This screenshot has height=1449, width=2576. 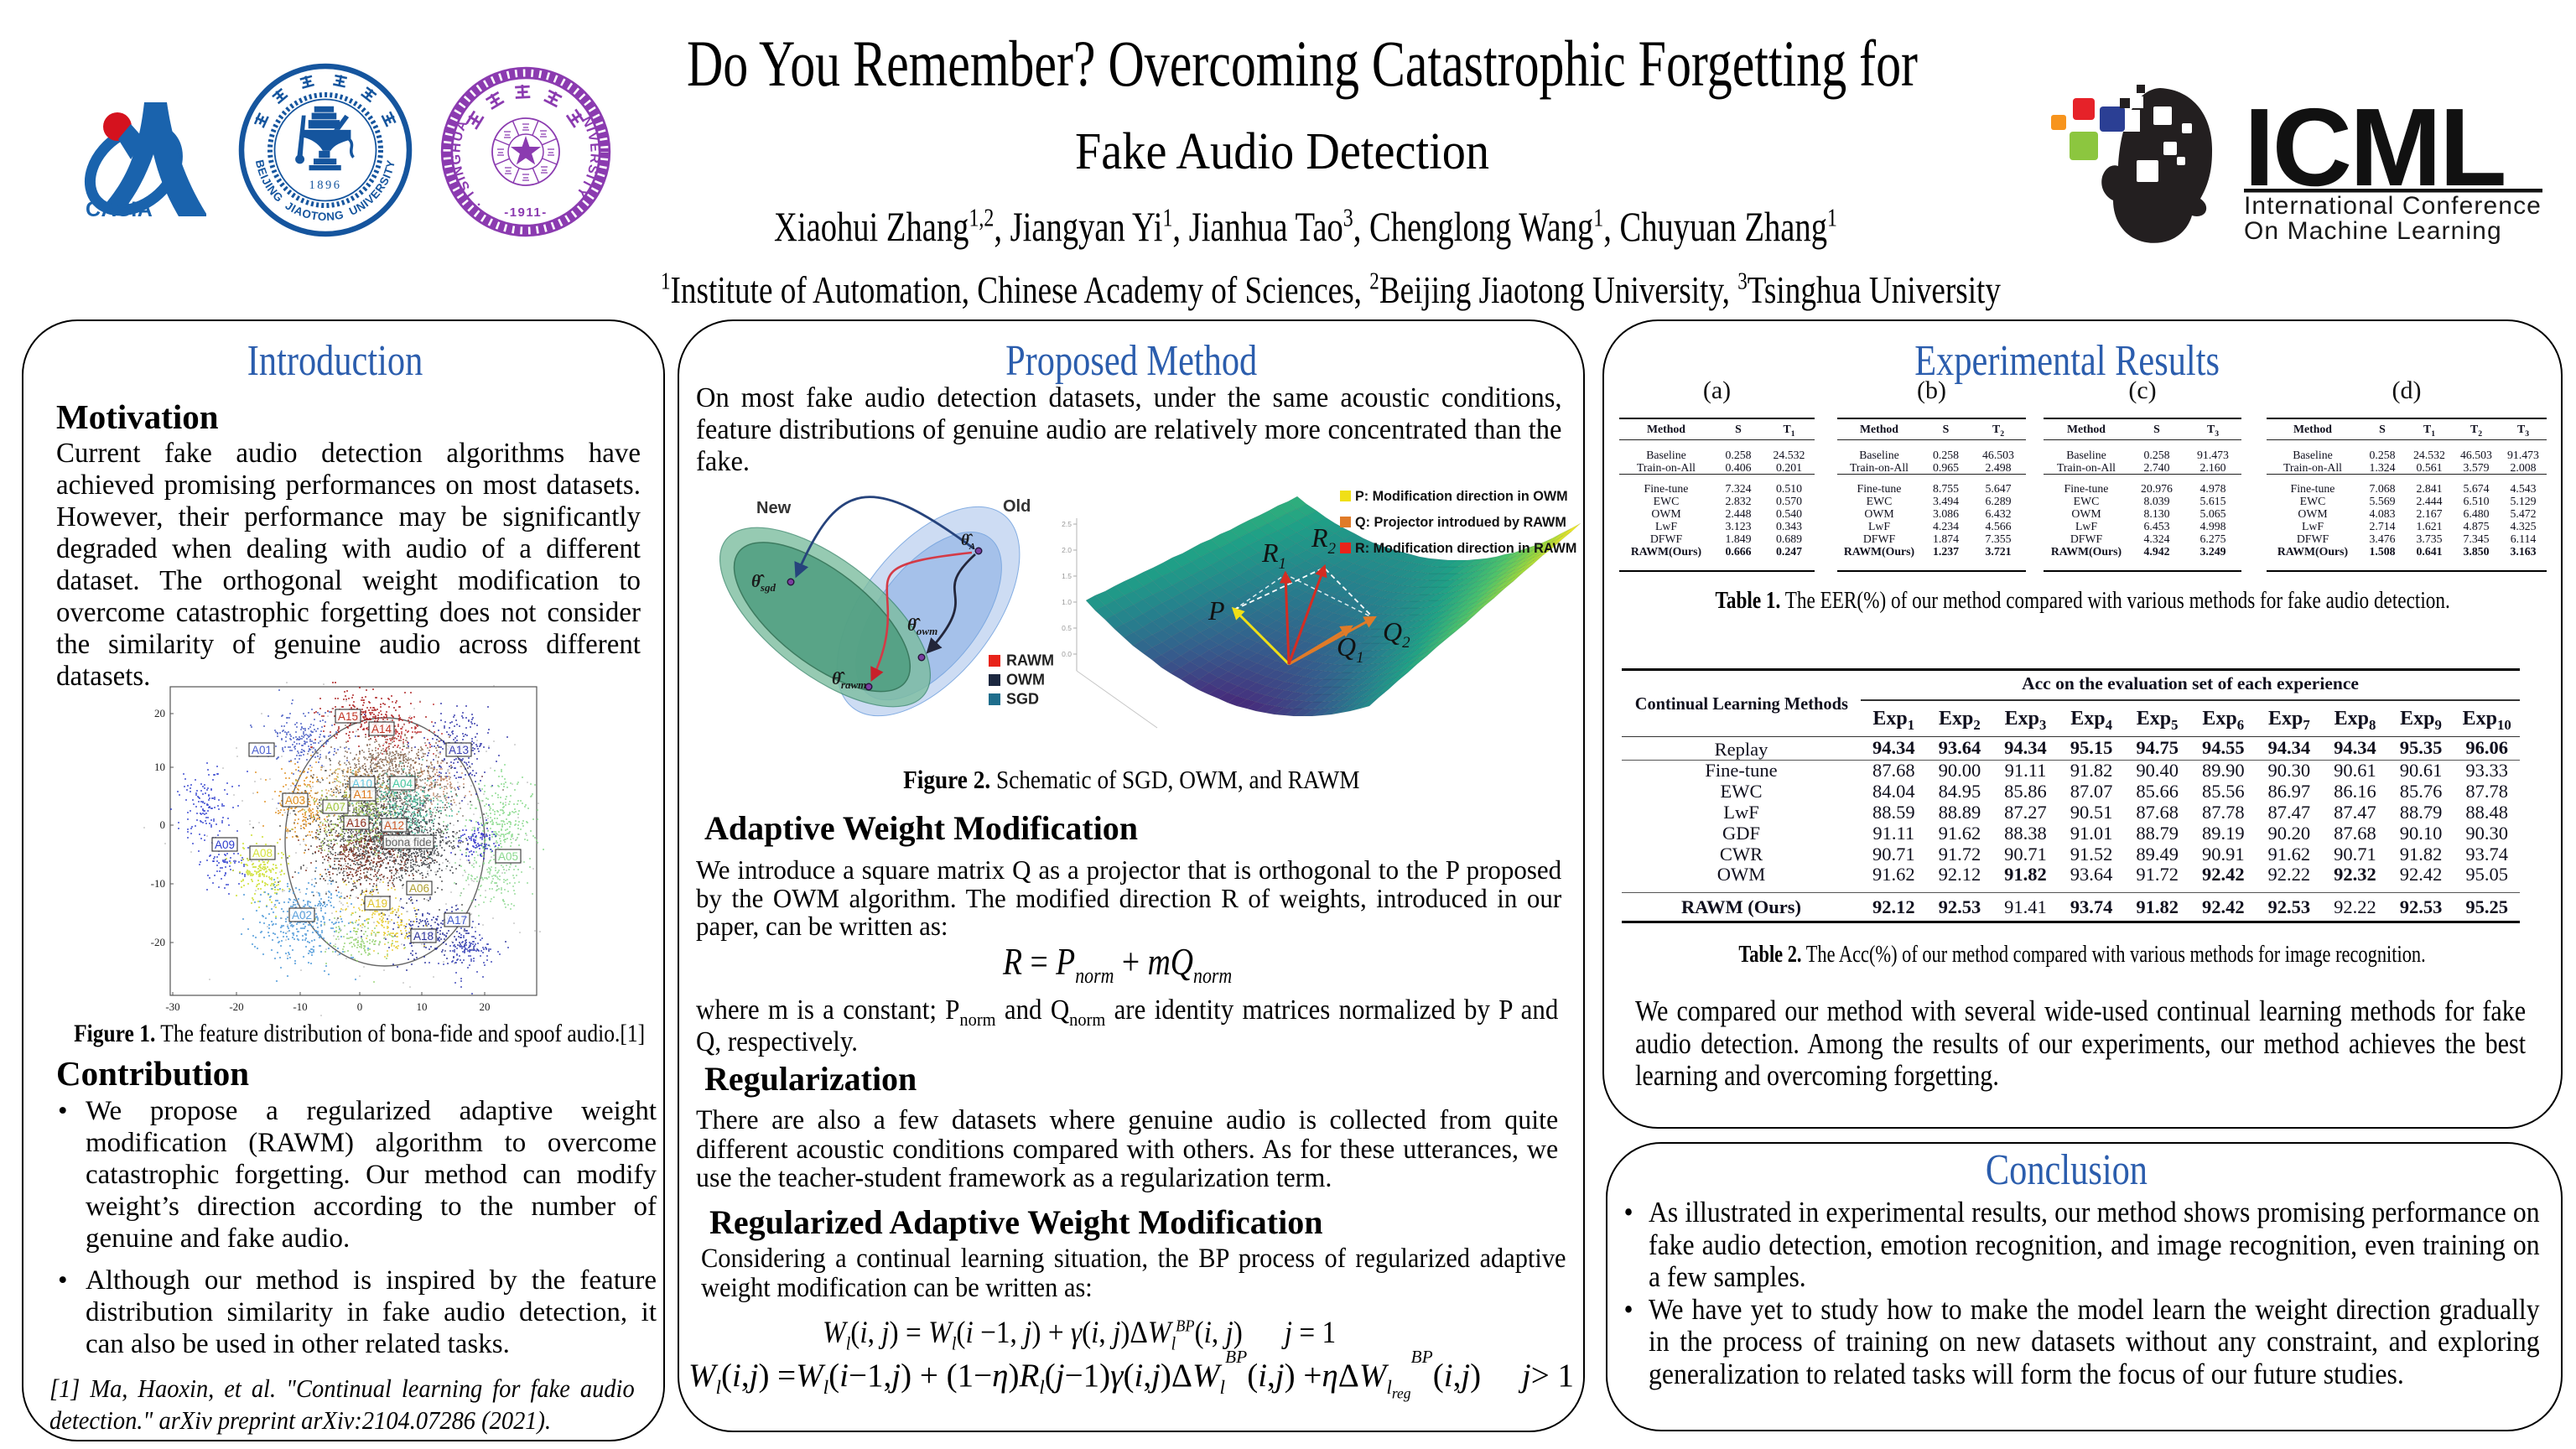 I want to click on svg-text: 1.0, so click(x=1067, y=602).